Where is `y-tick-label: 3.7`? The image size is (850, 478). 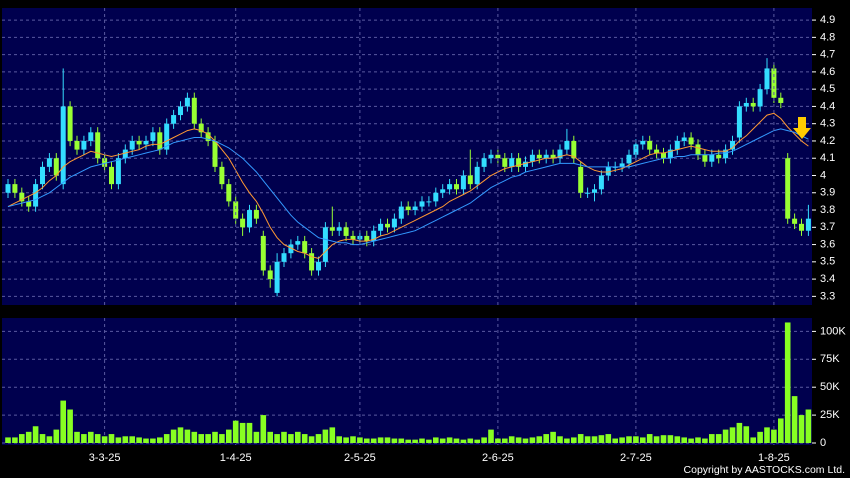
y-tick-label: 3.7 is located at coordinates (827, 227).